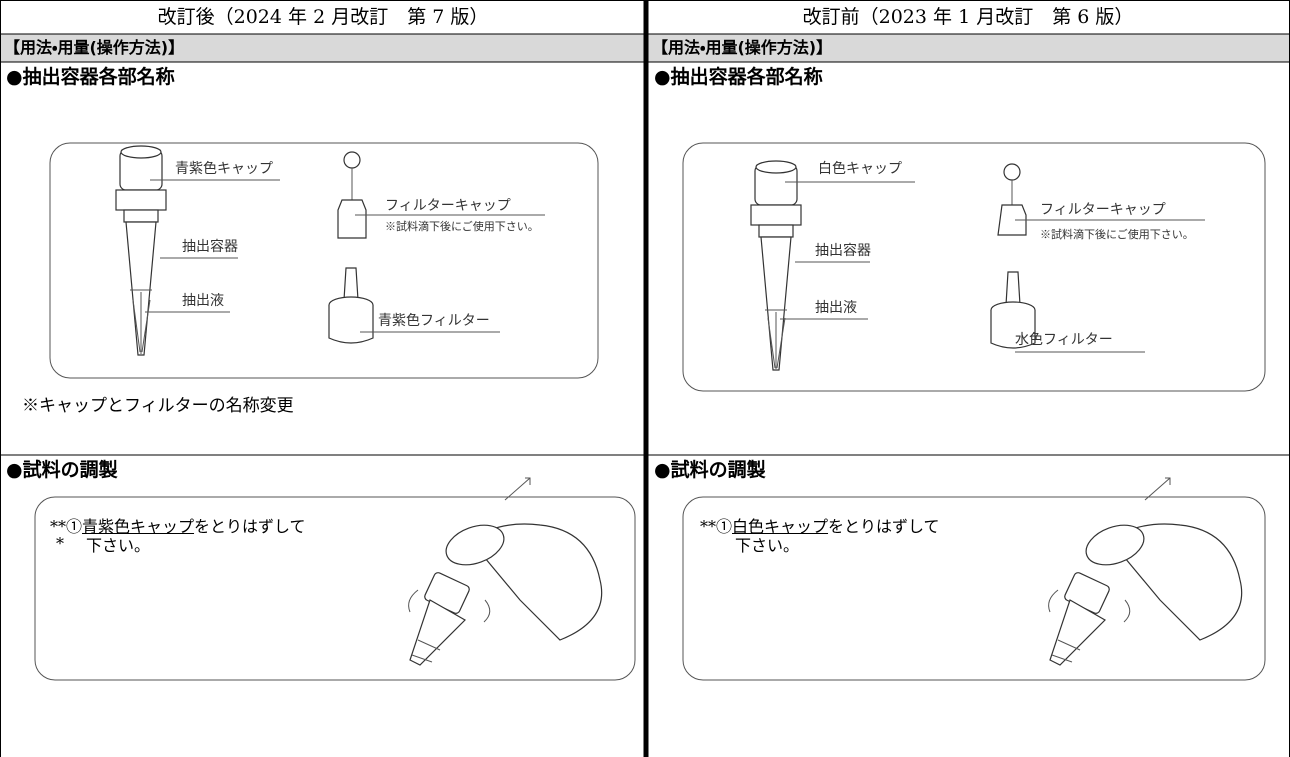 This screenshot has width=1290, height=757. Describe the element at coordinates (1064, 340) in the screenshot. I see `part-label: 水色フィルター` at that location.